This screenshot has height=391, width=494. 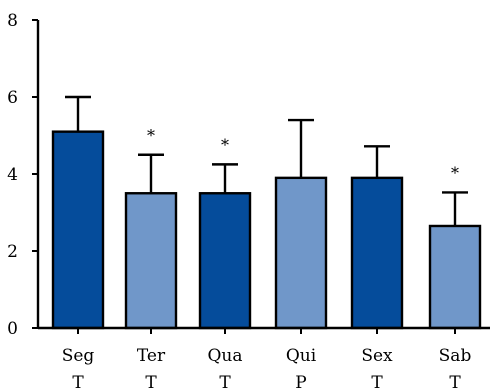 What do you see at coordinates (151, 356) in the screenshot?
I see `x-tick-label: Ter` at bounding box center [151, 356].